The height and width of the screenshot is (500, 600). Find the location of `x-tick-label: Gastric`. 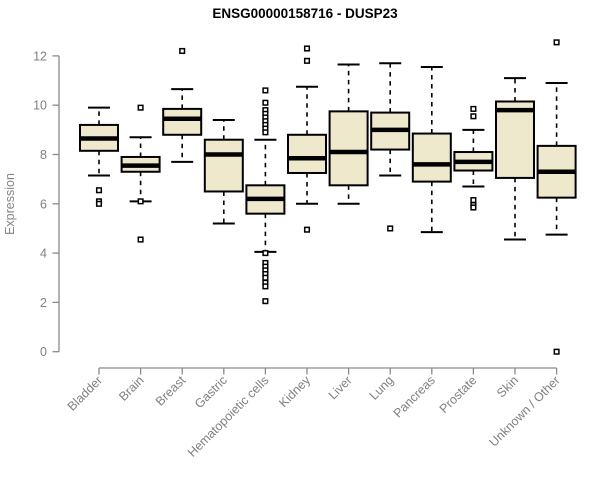

x-tick-label: Gastric is located at coordinates (211, 392).